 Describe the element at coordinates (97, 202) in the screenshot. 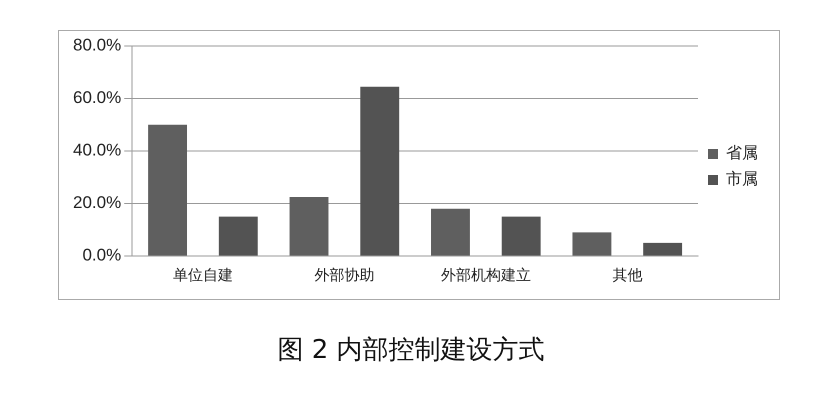

I see `y-tick-label: 20.0%` at that location.